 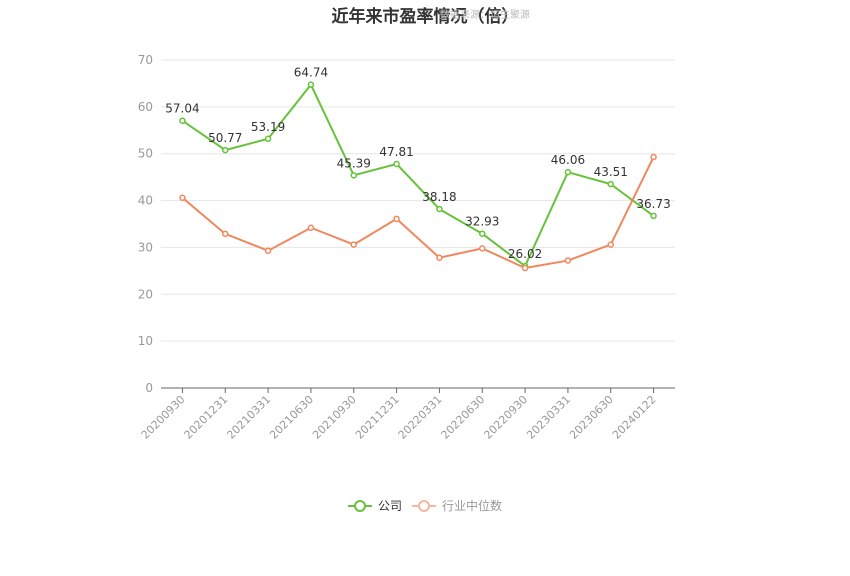 I want to click on data-label: 53.19, so click(x=268, y=127).